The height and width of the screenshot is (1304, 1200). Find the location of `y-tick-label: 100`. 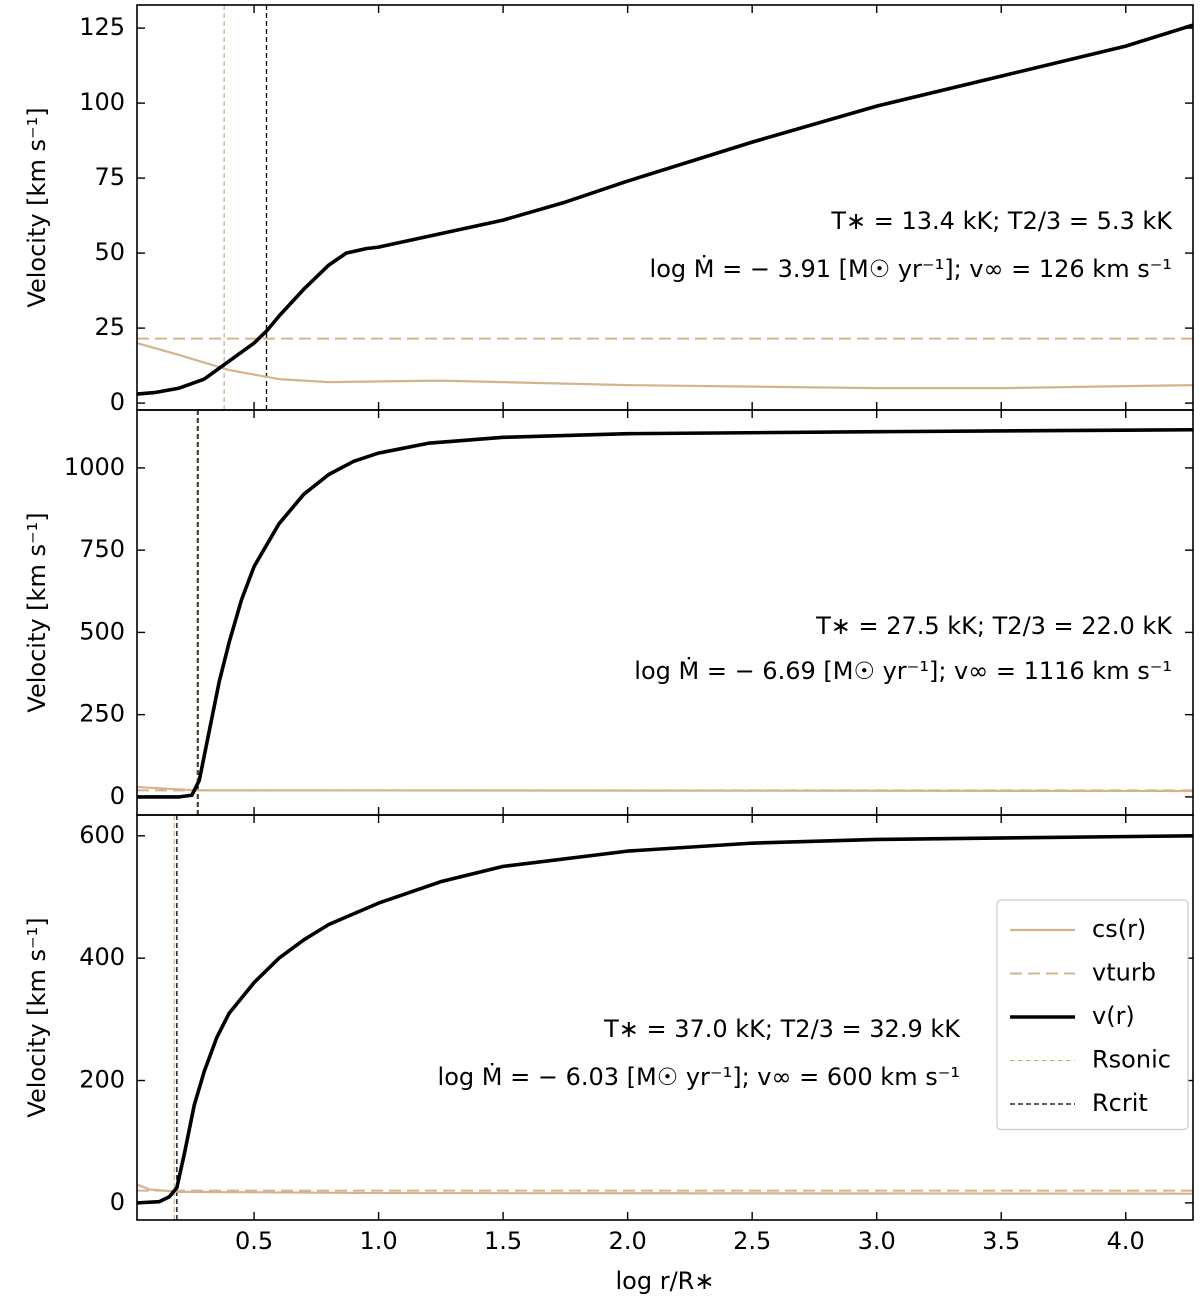

y-tick-label: 100 is located at coordinates (102, 102).